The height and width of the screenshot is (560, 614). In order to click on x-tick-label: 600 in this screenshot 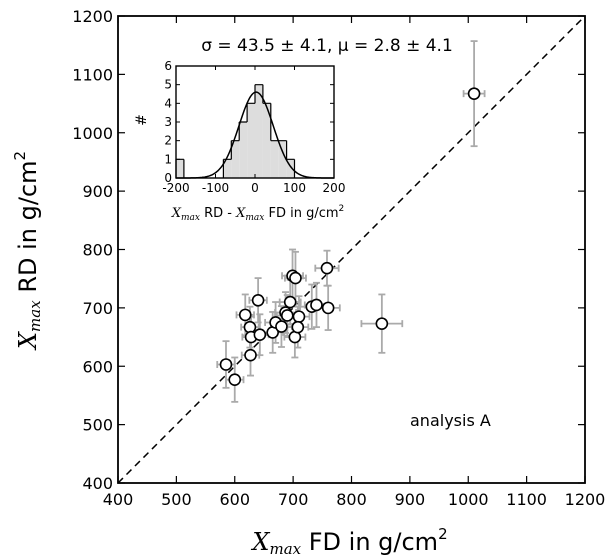, I will do `click(234, 499)`.